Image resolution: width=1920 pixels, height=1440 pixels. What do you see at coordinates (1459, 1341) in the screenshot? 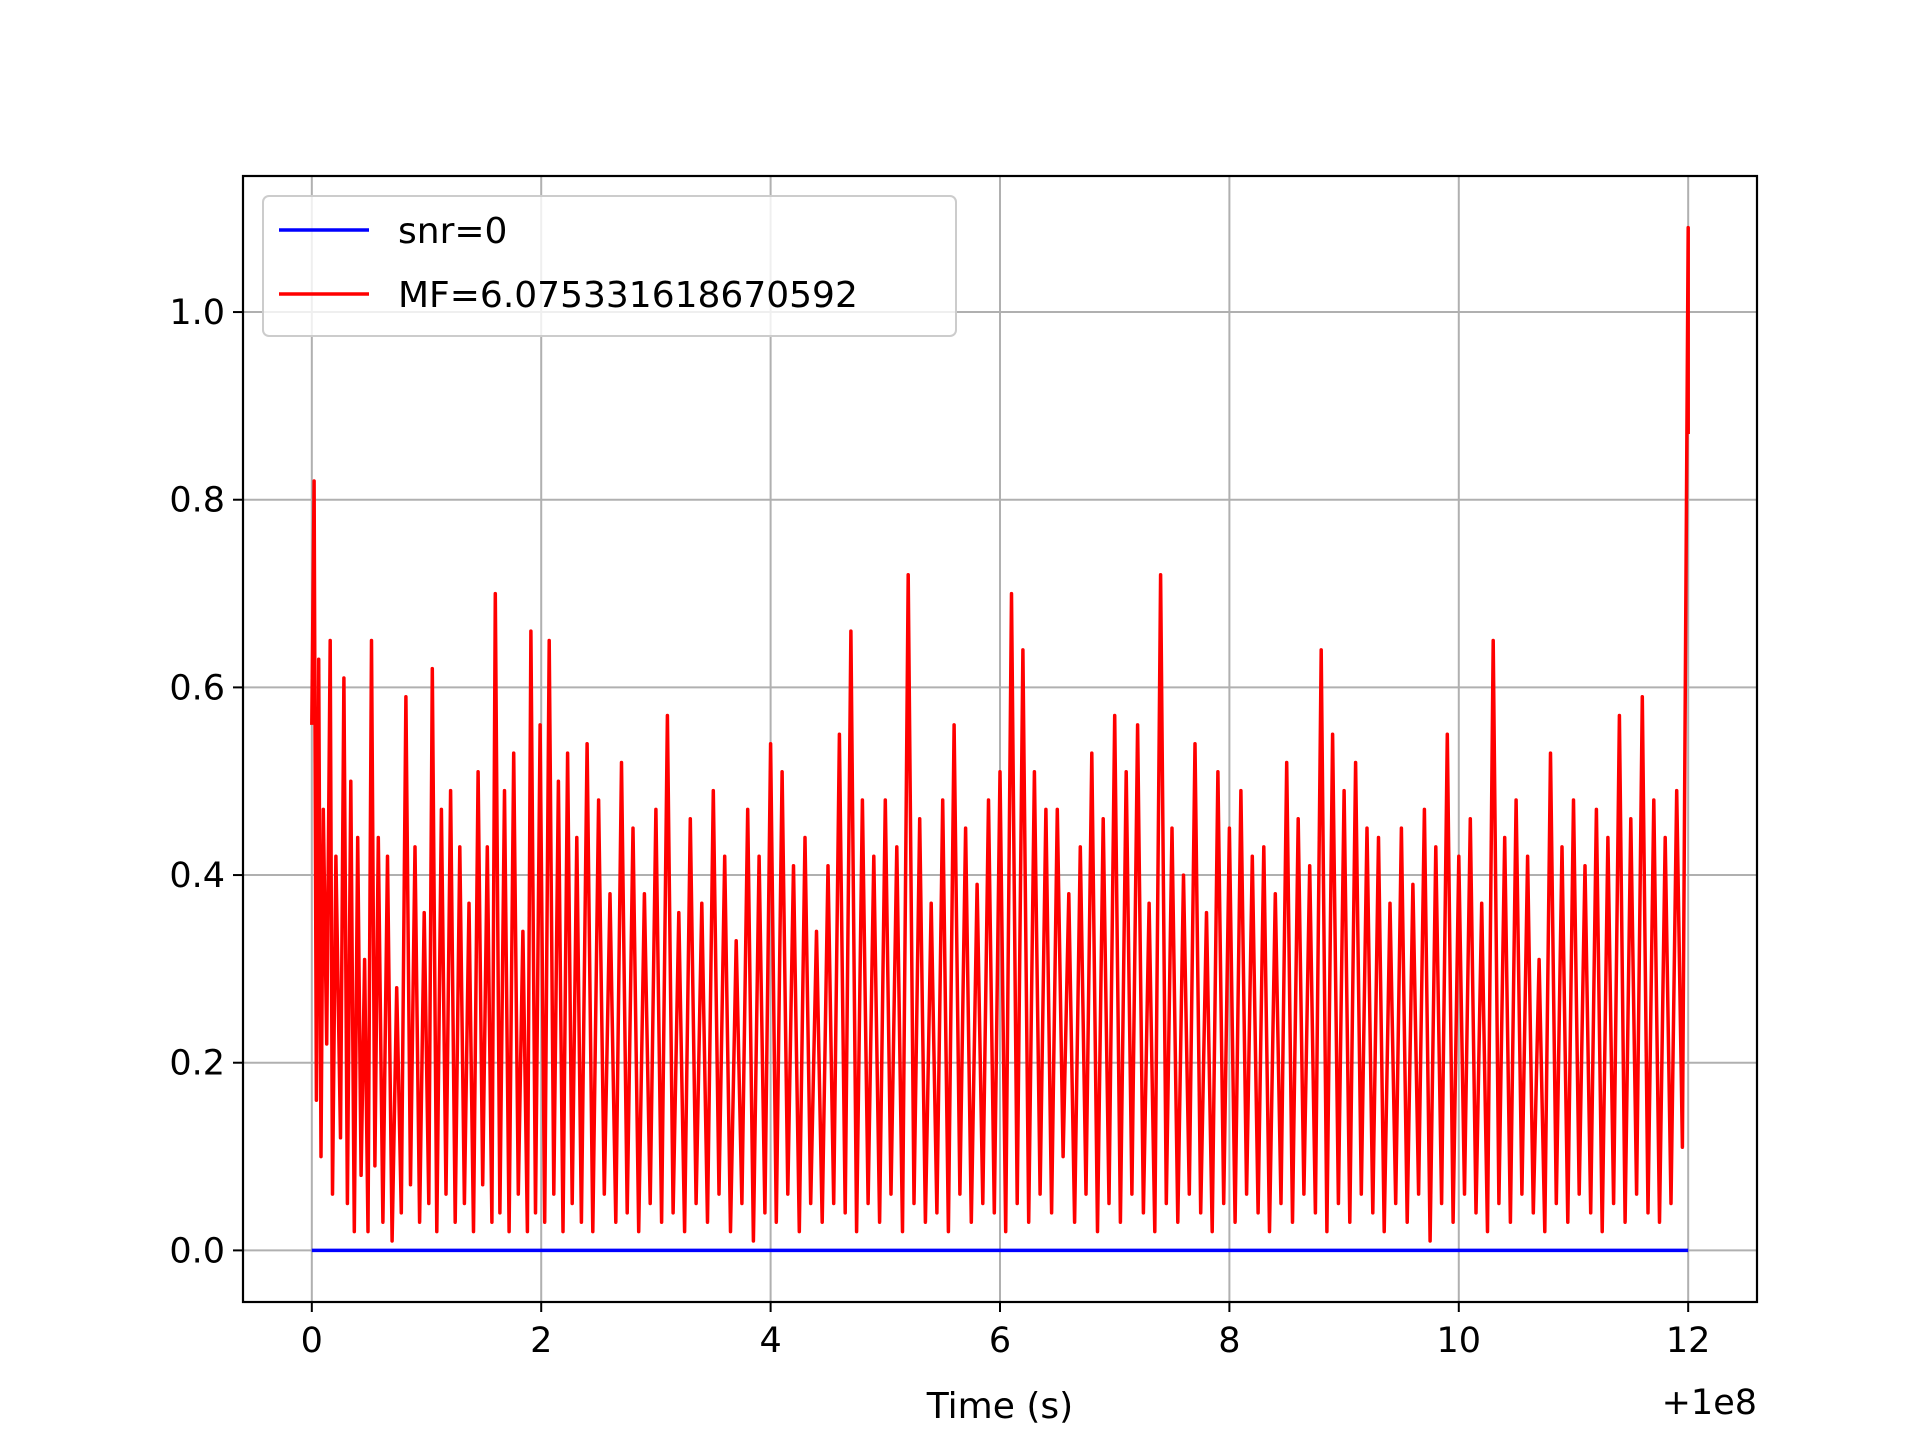
I see `x-tick-label: 10` at bounding box center [1459, 1341].